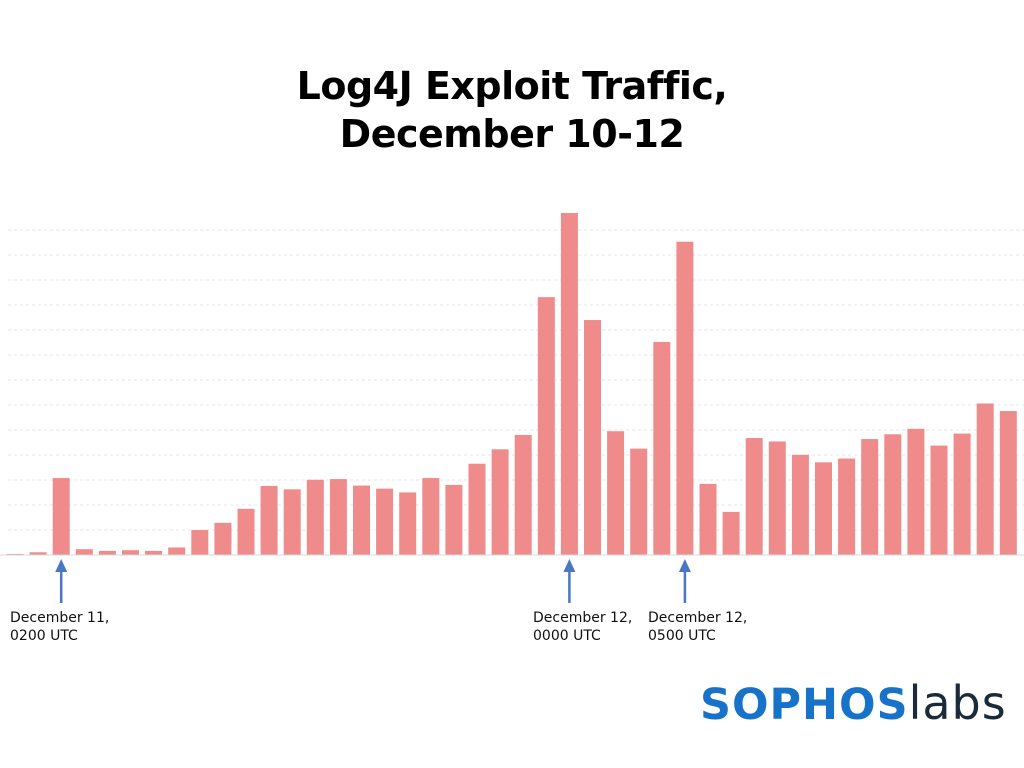 The image size is (1024, 768). What do you see at coordinates (512, 134) in the screenshot?
I see `chart-title-line-2: December 10-12` at bounding box center [512, 134].